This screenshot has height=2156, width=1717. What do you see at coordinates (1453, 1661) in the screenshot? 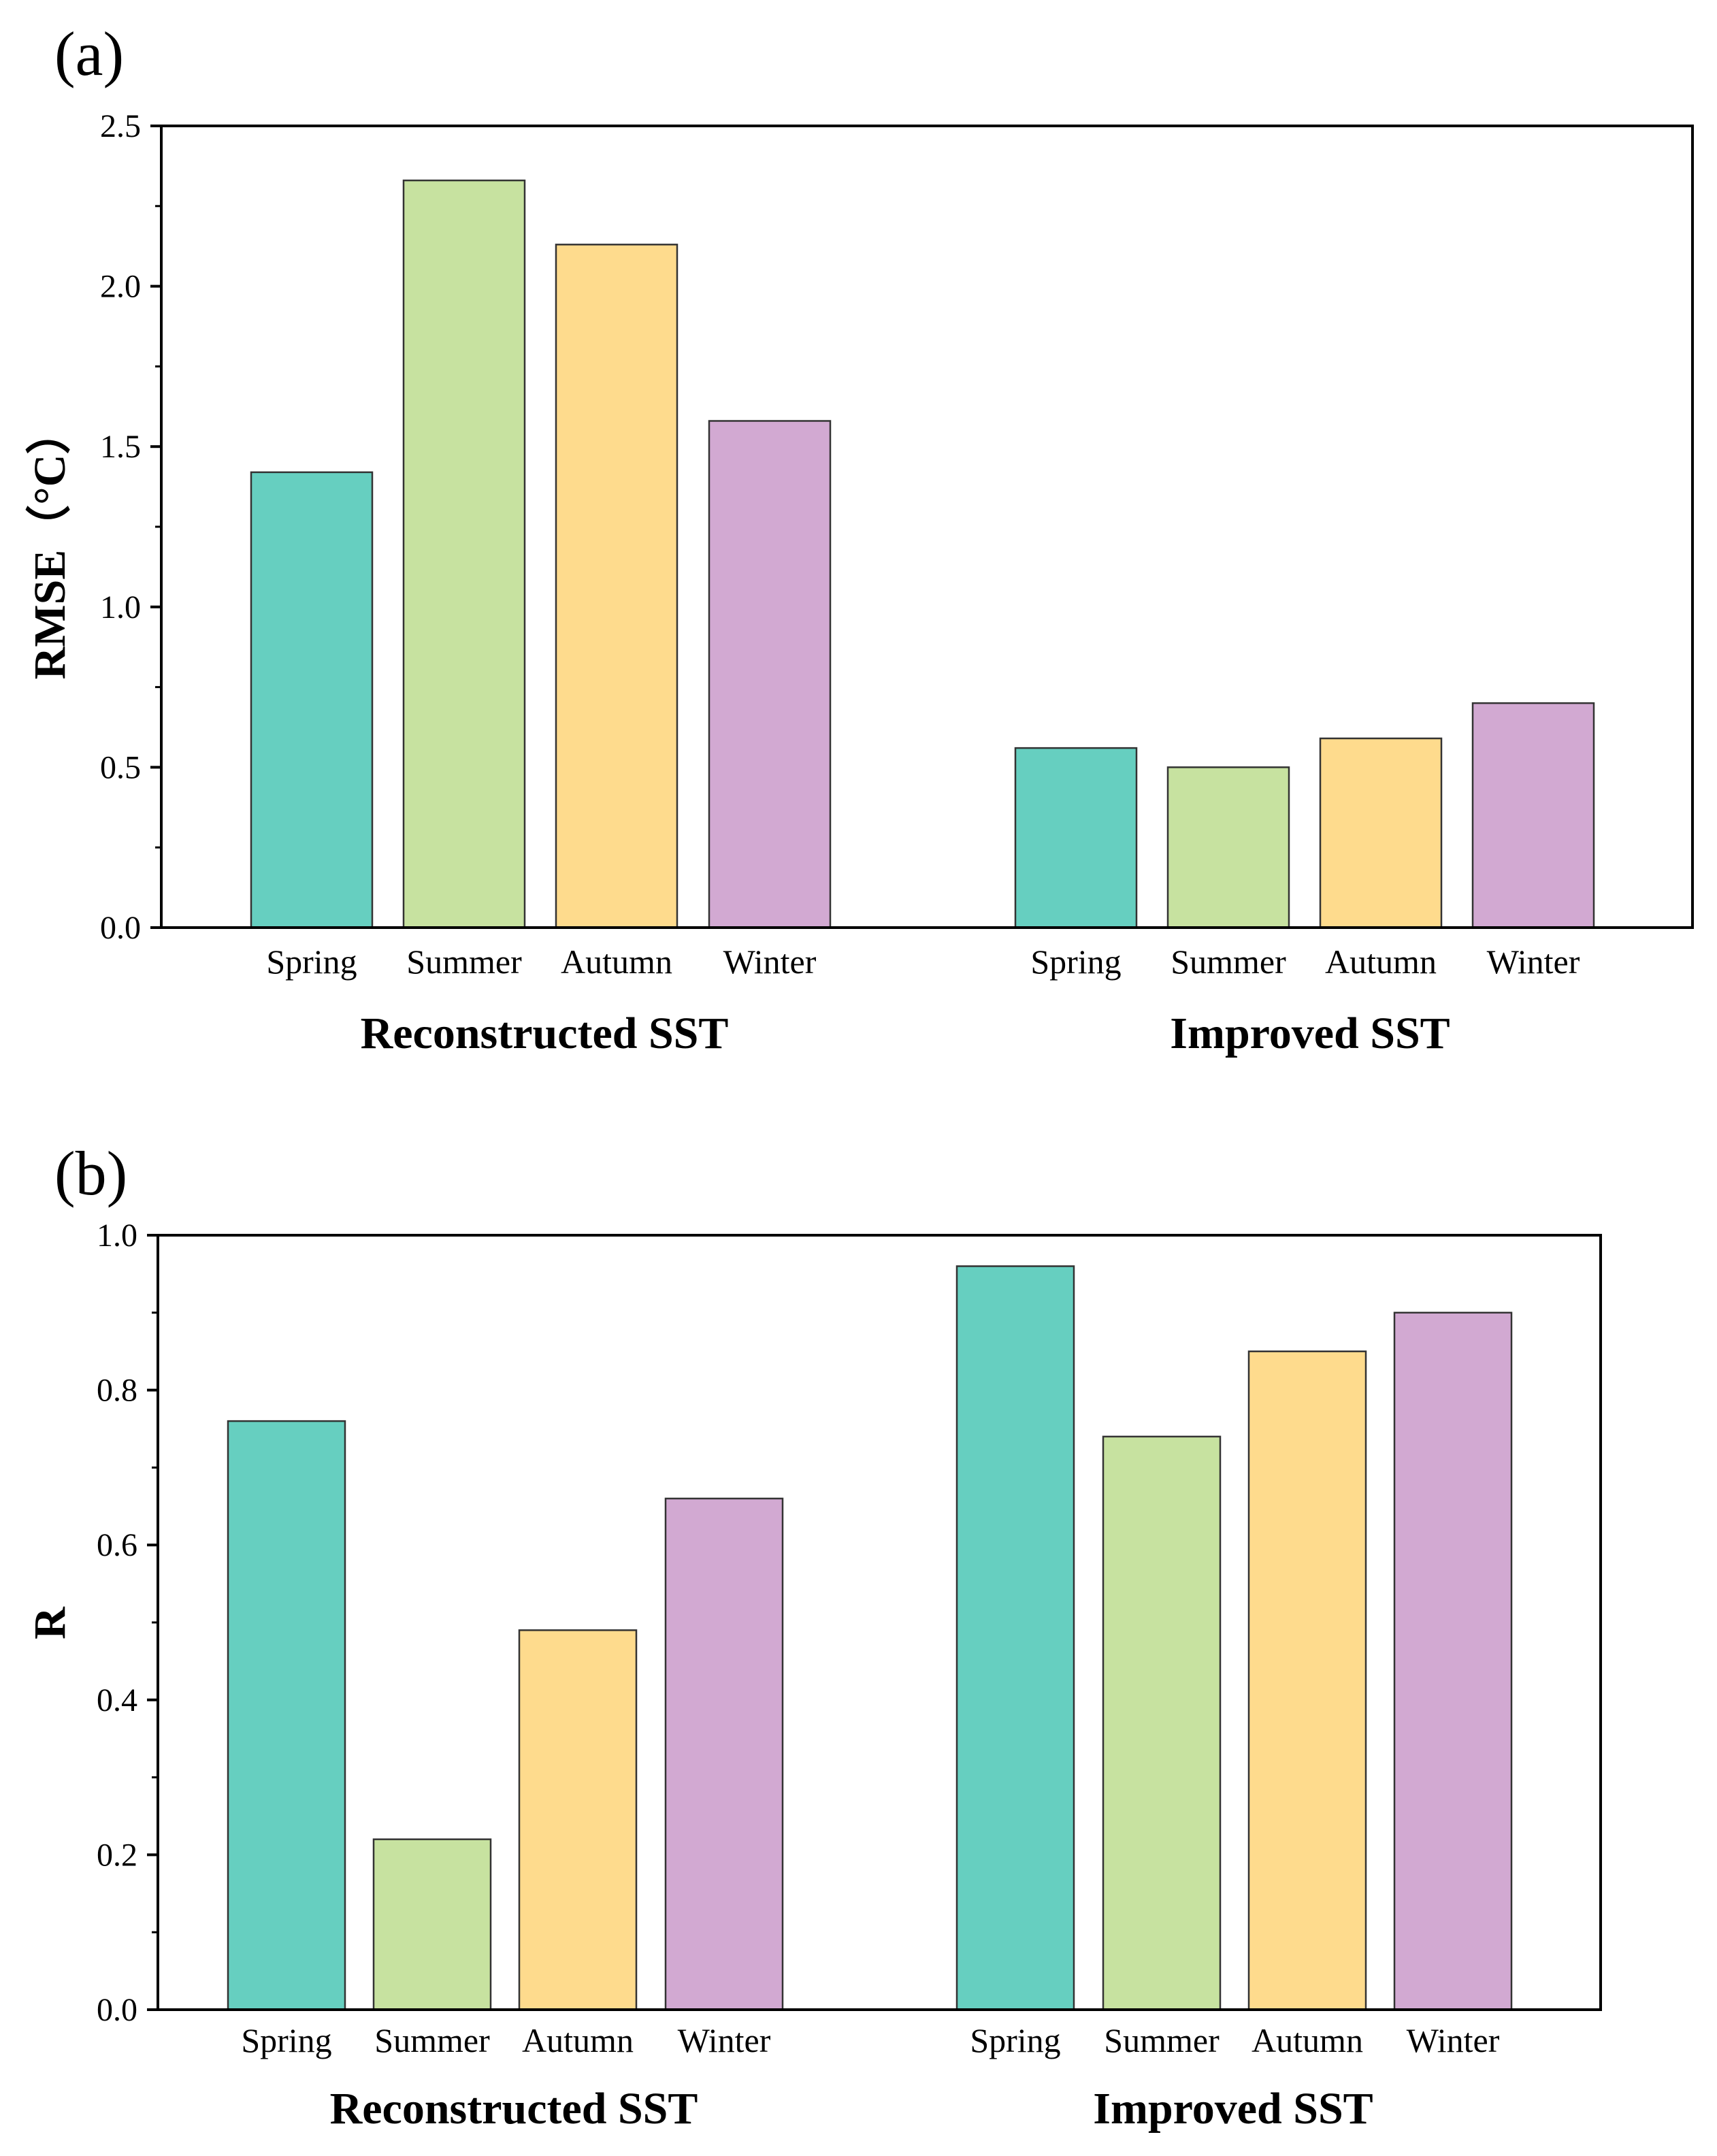
I see `panel-b-bar-improved-winter` at bounding box center [1453, 1661].